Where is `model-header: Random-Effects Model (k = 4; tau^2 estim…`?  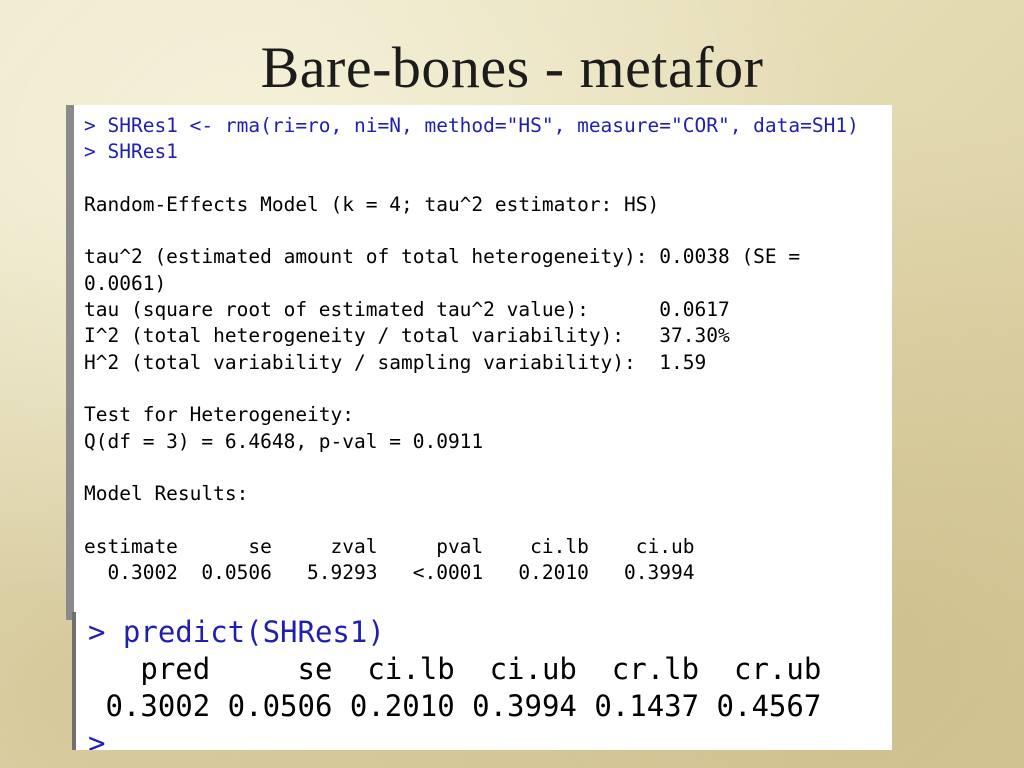
model-header: Random-Effects Model (k = 4; tau^2 estim… is located at coordinates (372, 204).